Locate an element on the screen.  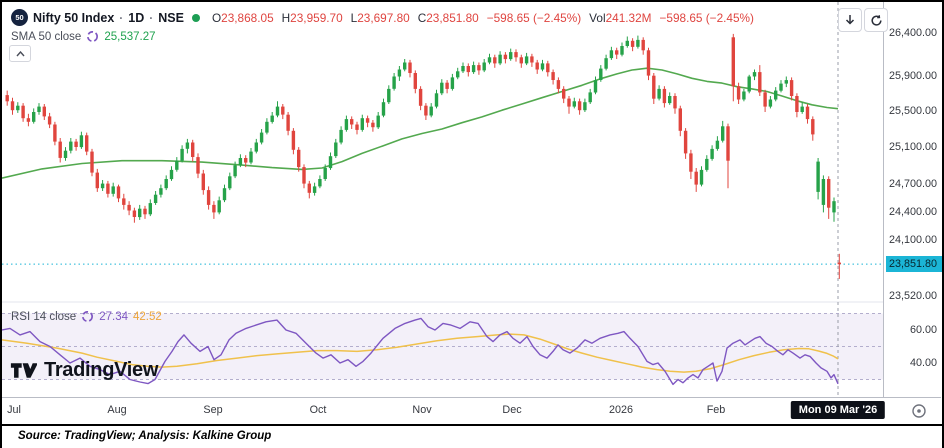
reset-chart-button is located at coordinates (876, 20).